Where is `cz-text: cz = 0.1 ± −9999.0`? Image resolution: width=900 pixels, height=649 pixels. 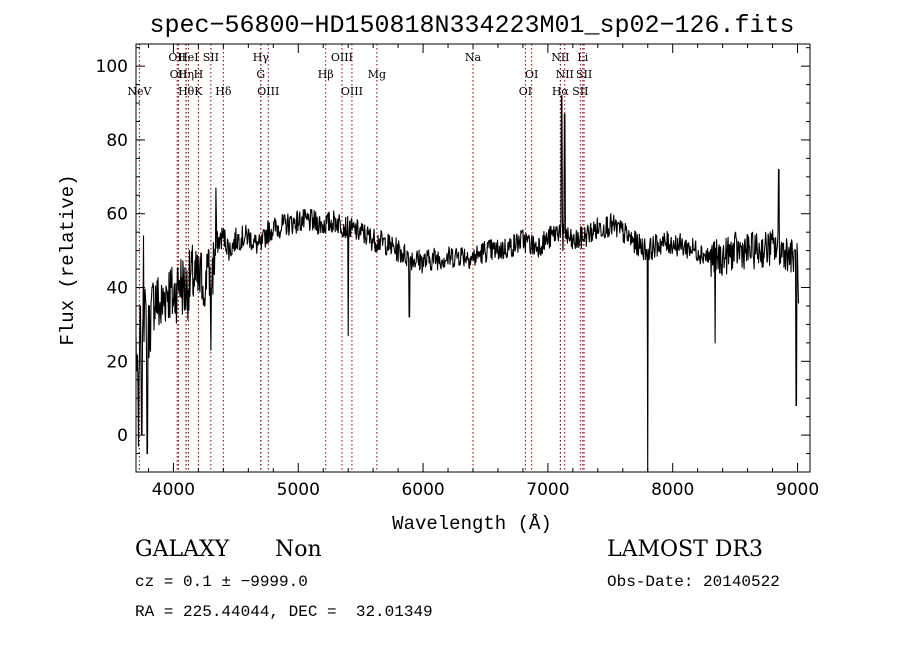 cz-text: cz = 0.1 ± −9999.0 is located at coordinates (221, 582).